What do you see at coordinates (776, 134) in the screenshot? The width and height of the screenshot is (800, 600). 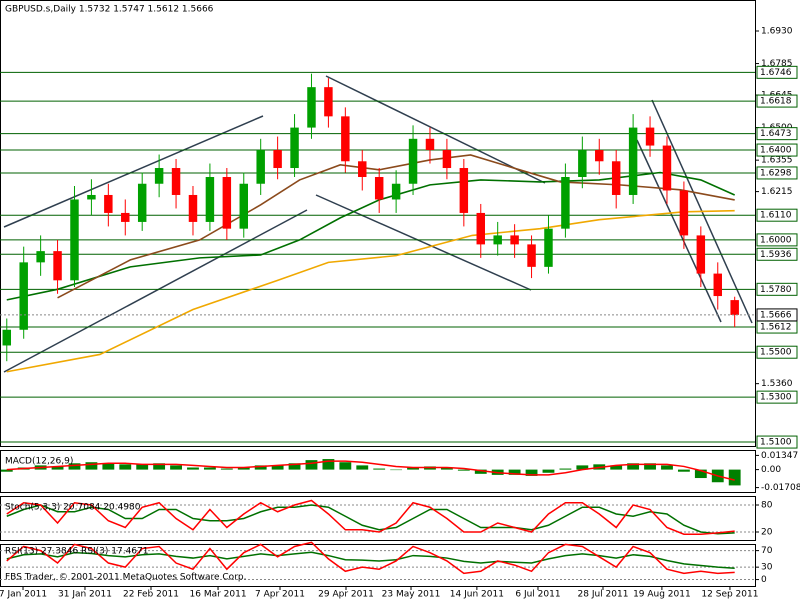 I see `level-label: 1.6473` at bounding box center [776, 134].